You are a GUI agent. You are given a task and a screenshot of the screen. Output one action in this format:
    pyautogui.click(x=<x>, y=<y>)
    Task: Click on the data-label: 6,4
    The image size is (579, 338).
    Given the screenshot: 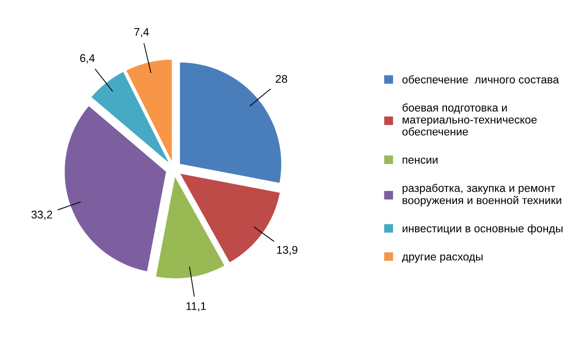 What is the action you would take?
    pyautogui.click(x=87, y=59)
    